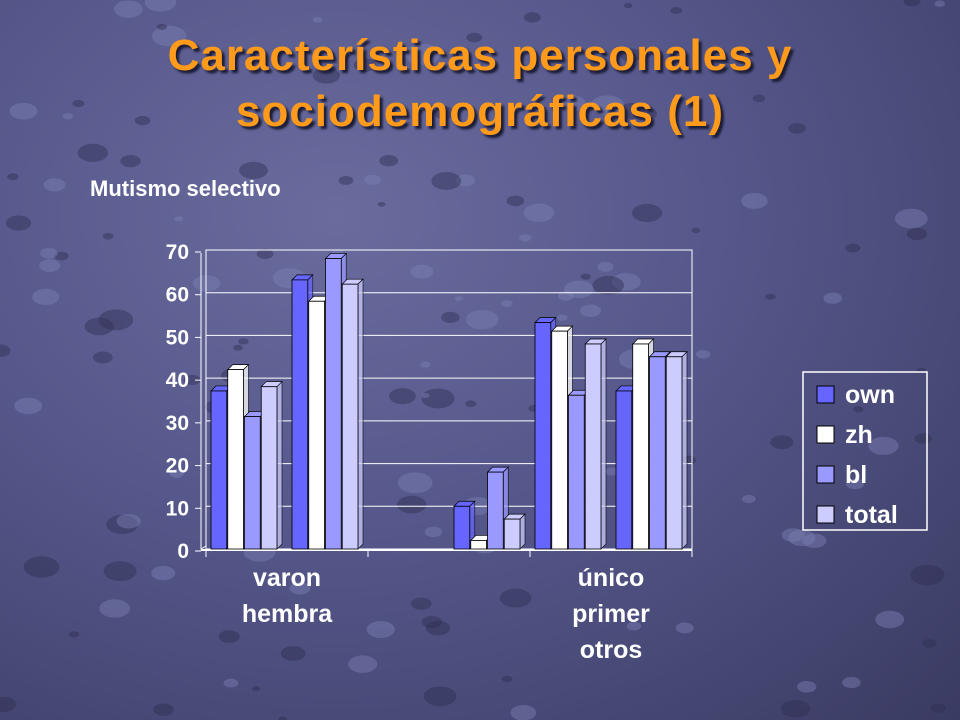 The width and height of the screenshot is (960, 720). I want to click on legend-swatch-zh, so click(825, 434).